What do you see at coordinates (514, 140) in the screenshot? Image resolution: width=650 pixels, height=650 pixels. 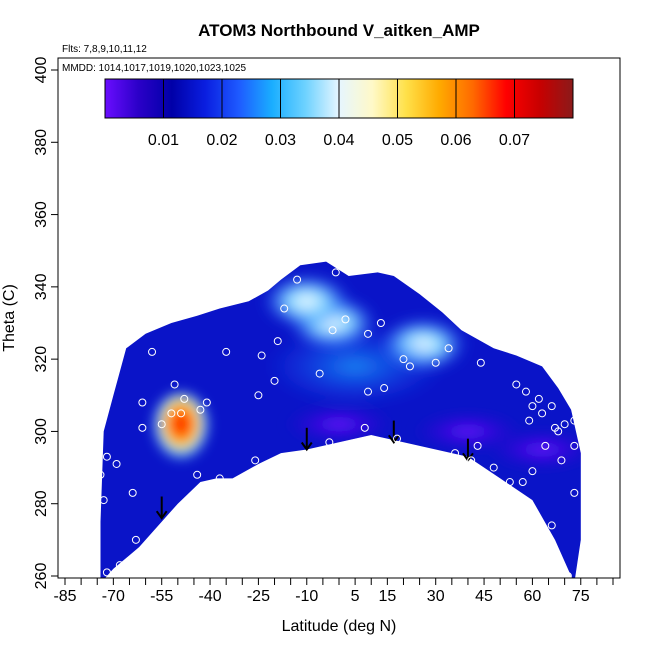 I see `colorbar-tick-label: 0.07` at bounding box center [514, 140].